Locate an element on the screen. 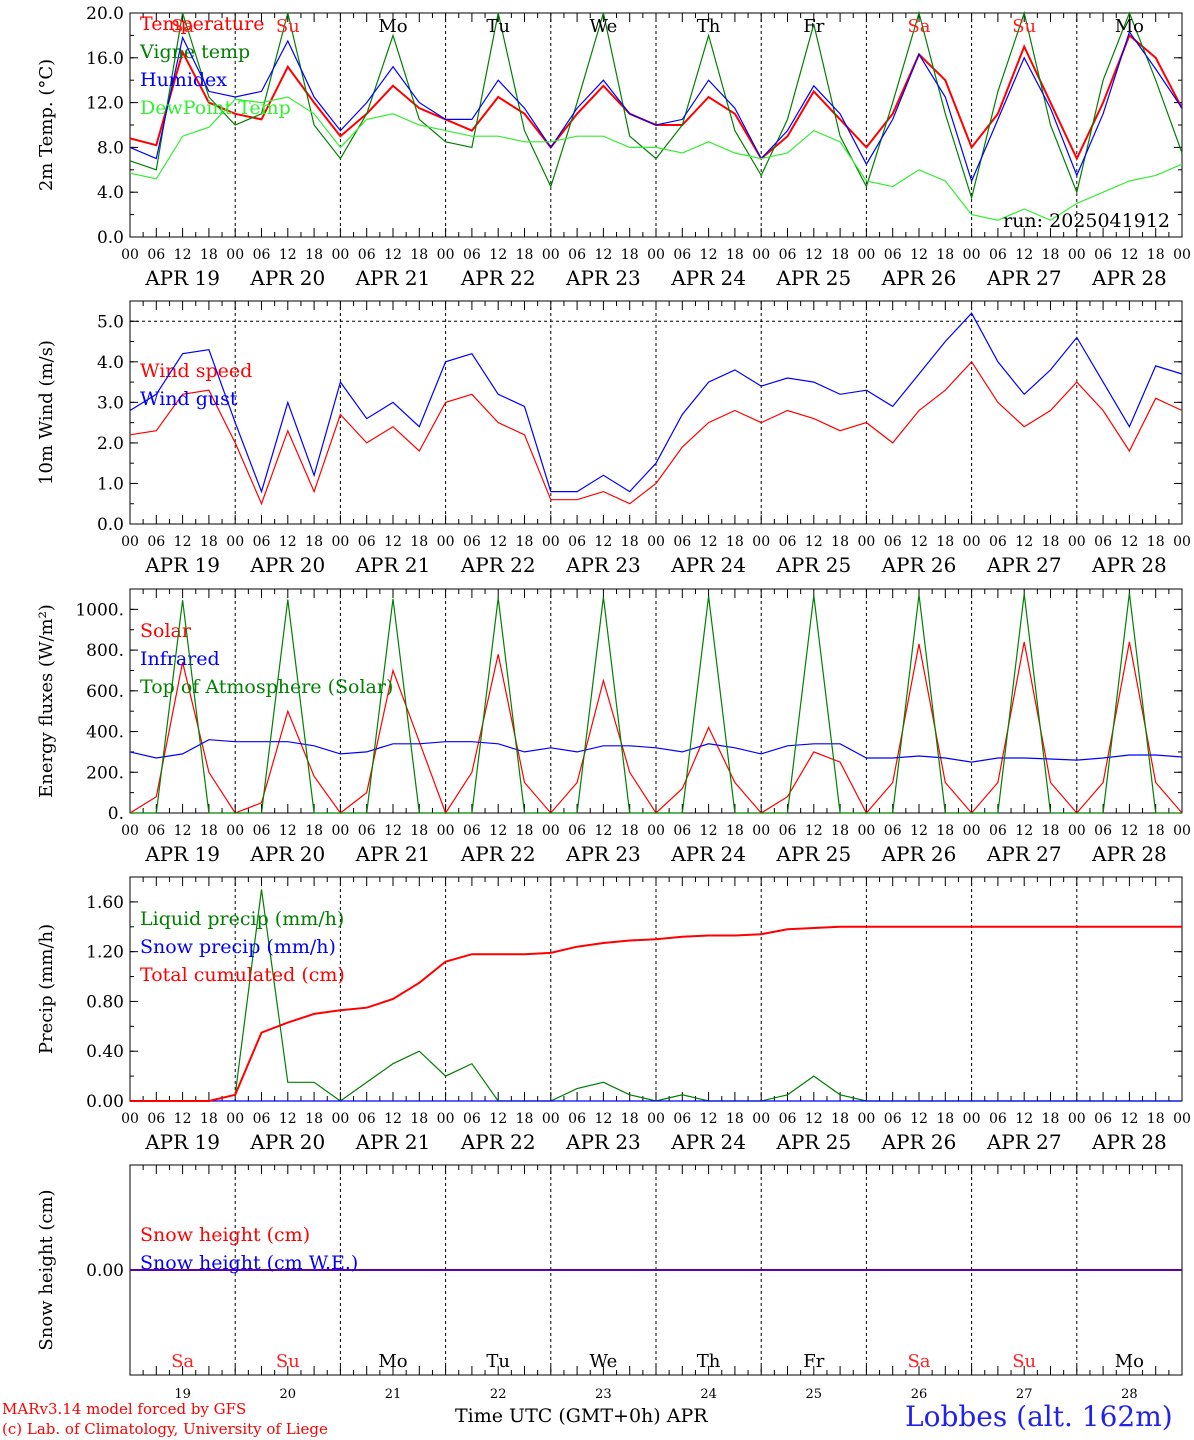 The image size is (1194, 1440). series-line-vigne-temp is located at coordinates (656, 105).